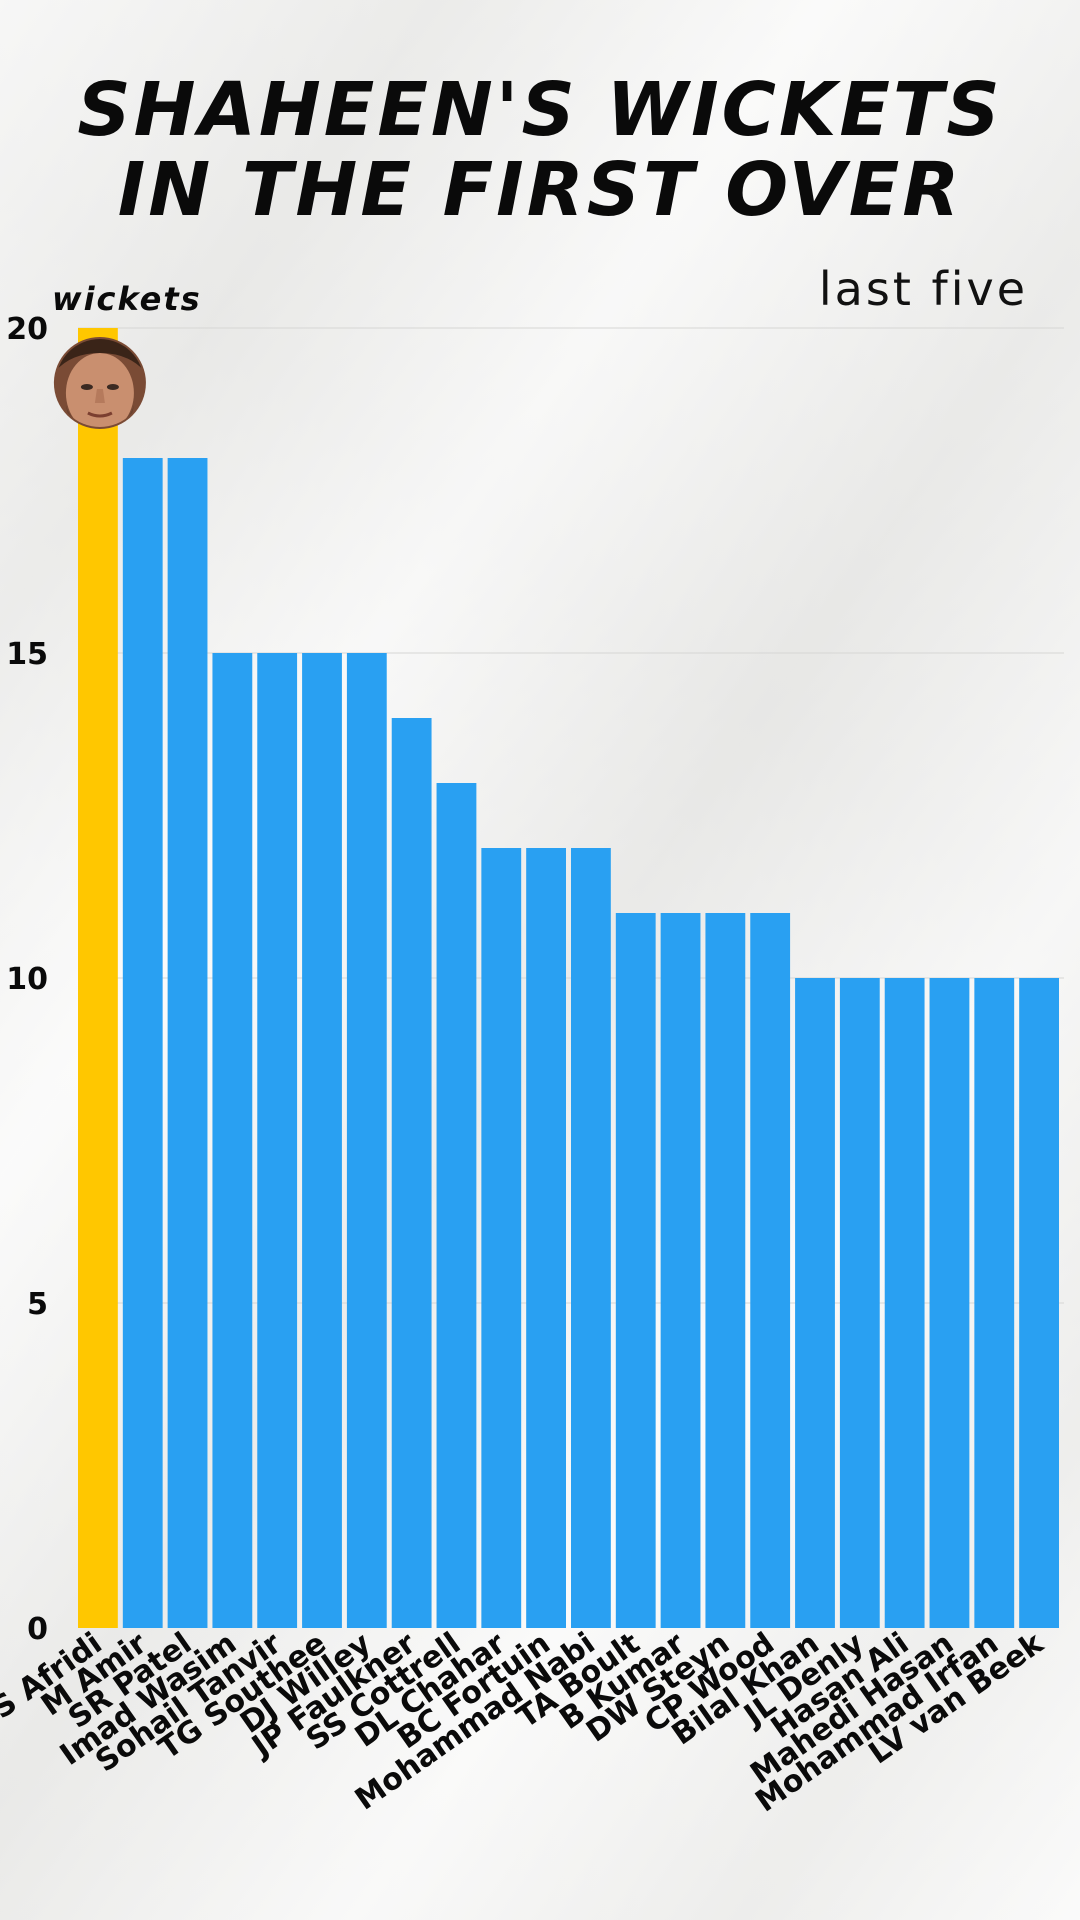  What do you see at coordinates (923, 289) in the screenshot?
I see `chart-subtitle: last five` at bounding box center [923, 289].